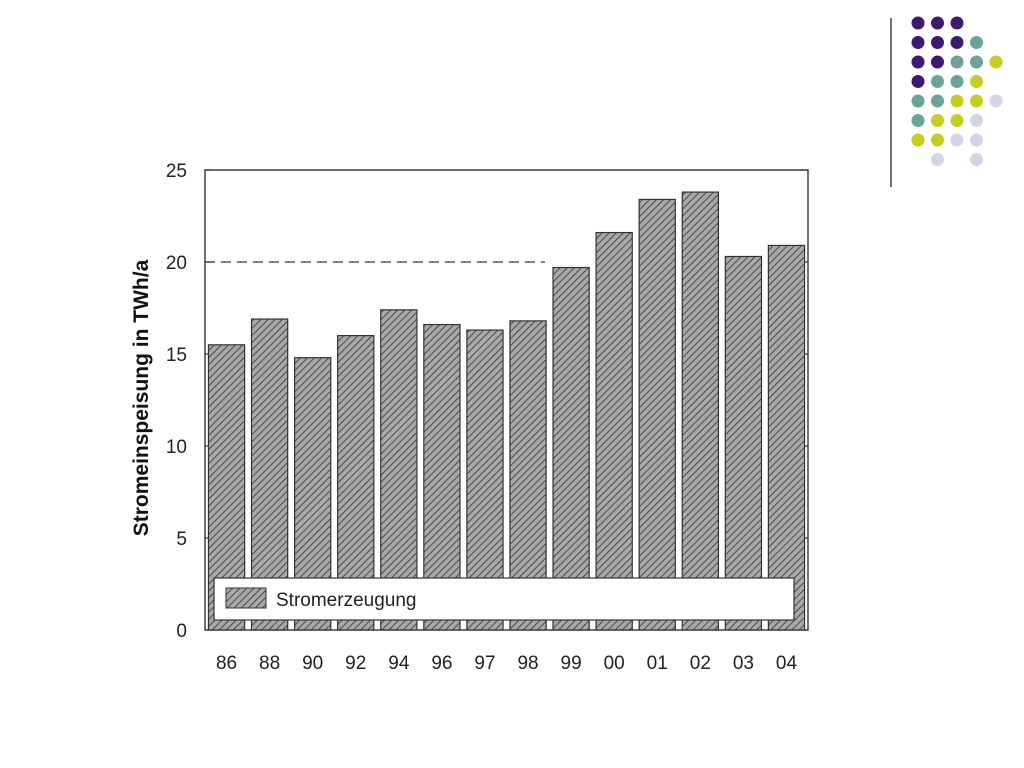 This screenshot has height=768, width=1024. Describe the element at coordinates (176, 355) in the screenshot. I see `y-tick-label: 15` at that location.